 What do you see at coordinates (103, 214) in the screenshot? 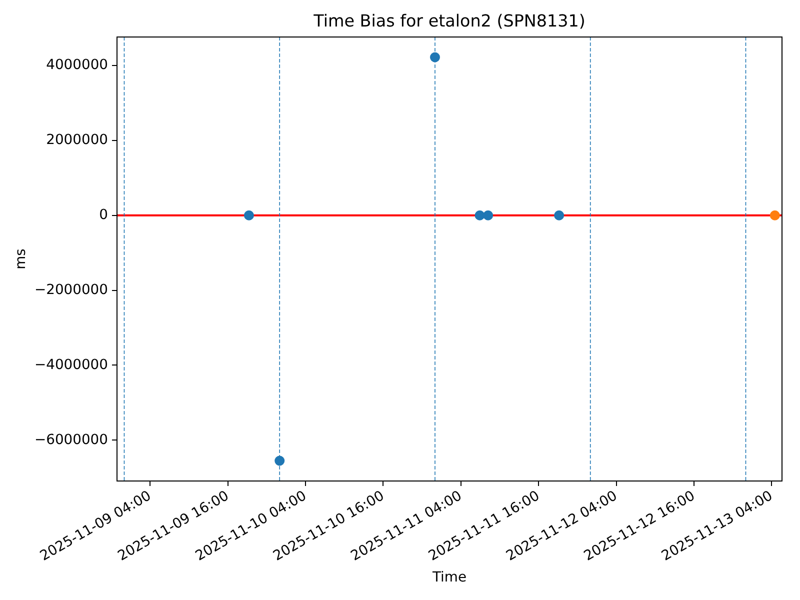
I see `y-tick-label: 0` at bounding box center [103, 214].